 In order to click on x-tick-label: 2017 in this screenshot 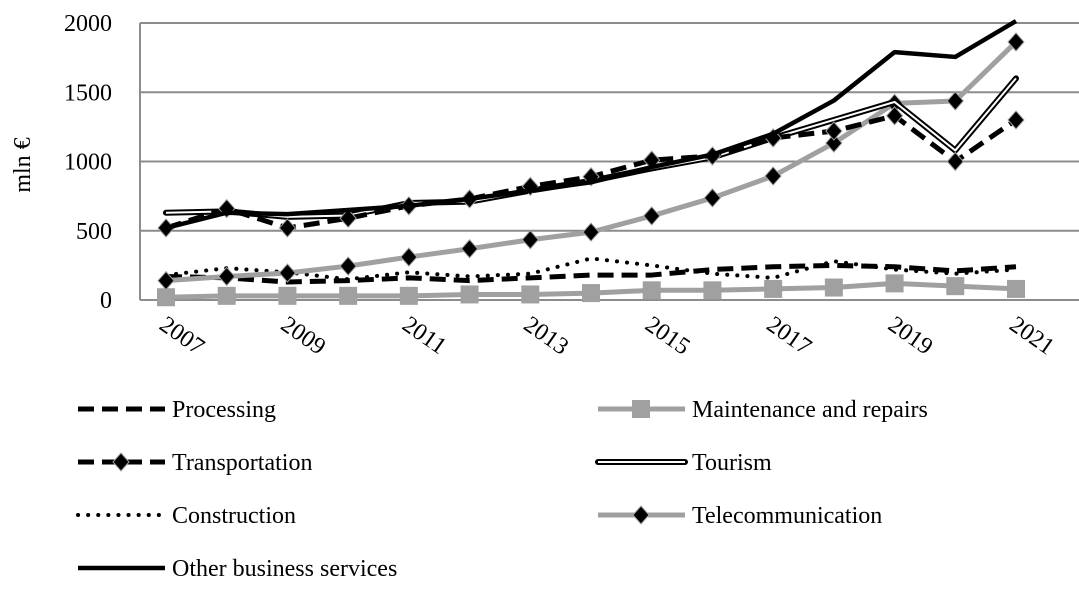, I will do `click(789, 336)`.